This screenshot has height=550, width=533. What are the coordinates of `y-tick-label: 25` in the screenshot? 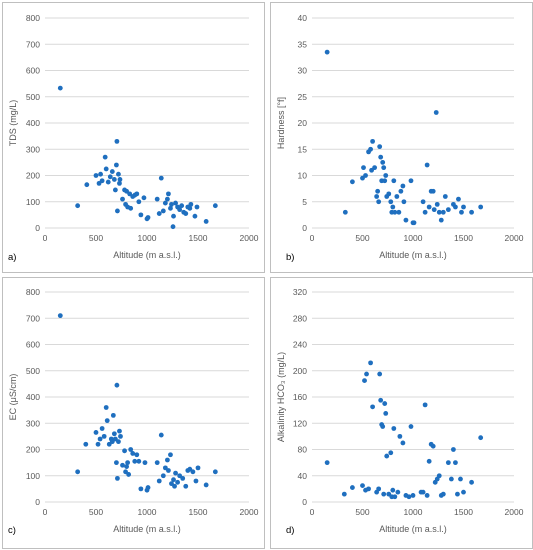 It's located at (303, 97).